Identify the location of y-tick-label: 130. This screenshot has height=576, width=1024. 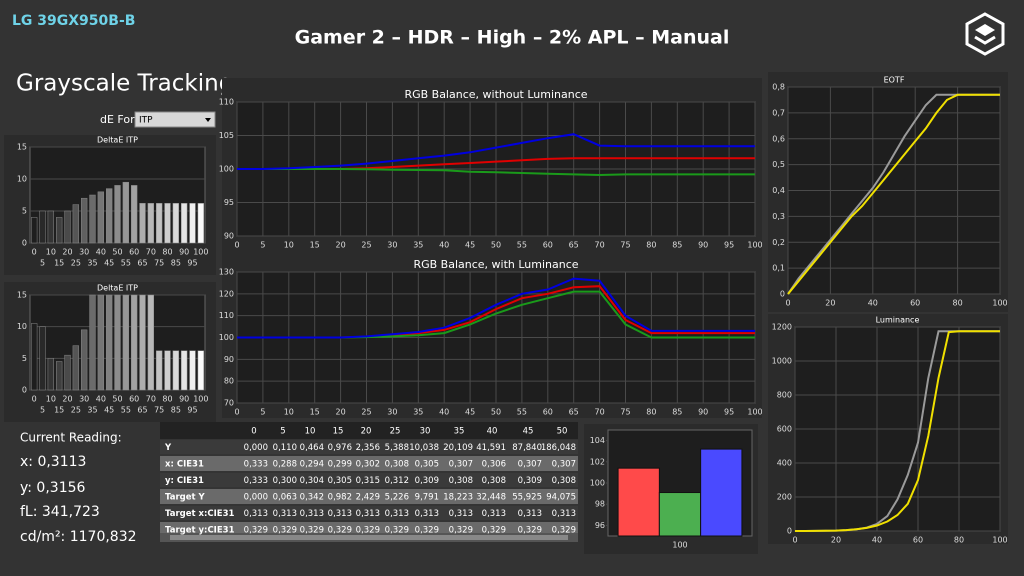
(226, 272).